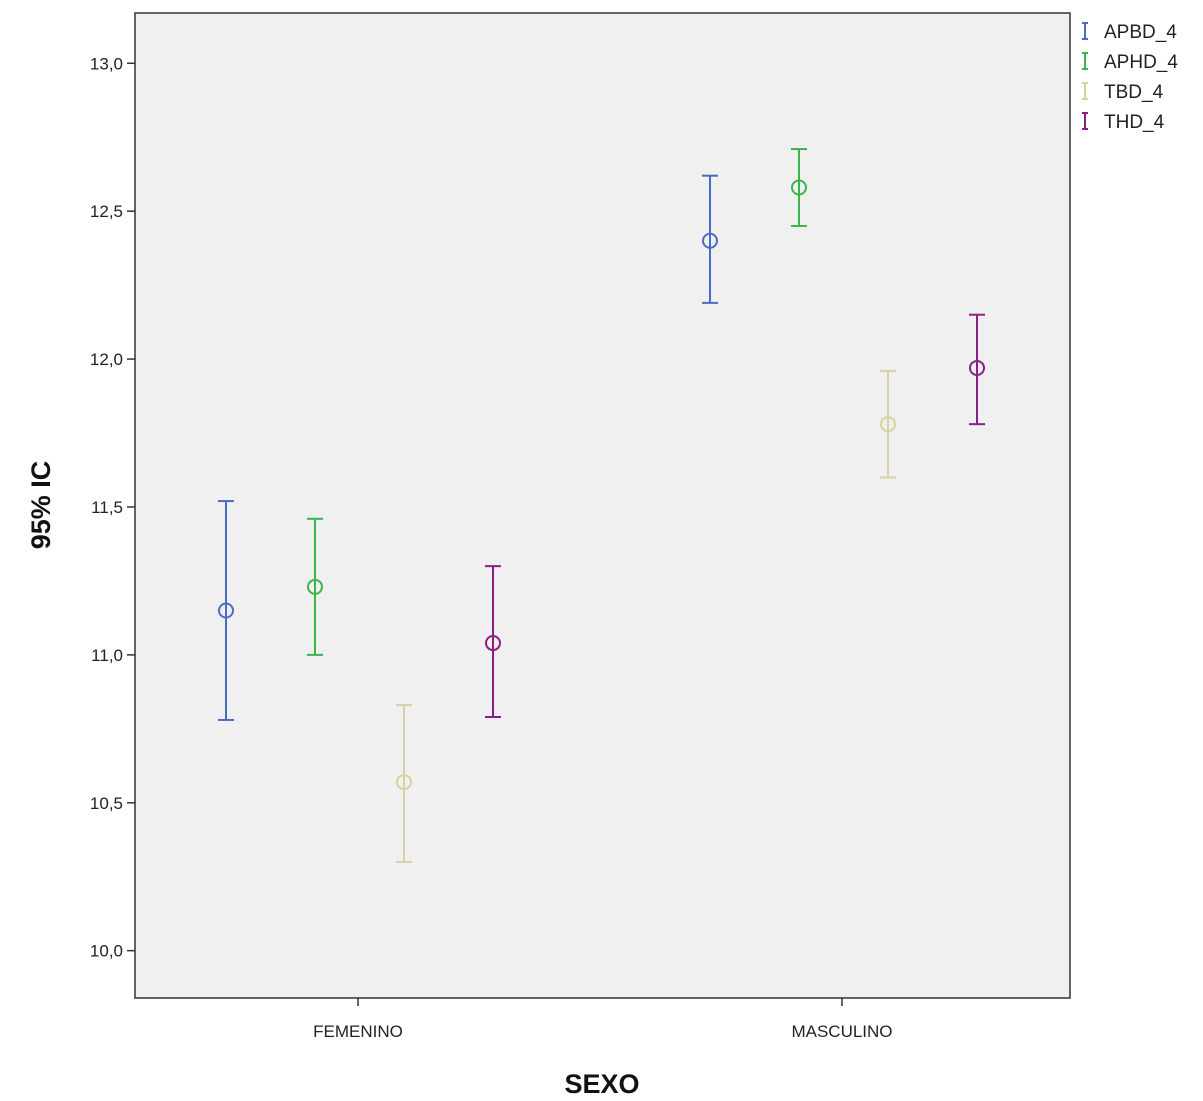 The image size is (1203, 1101). I want to click on error-bar-APHD_4-MASCULINO, so click(799, 187).